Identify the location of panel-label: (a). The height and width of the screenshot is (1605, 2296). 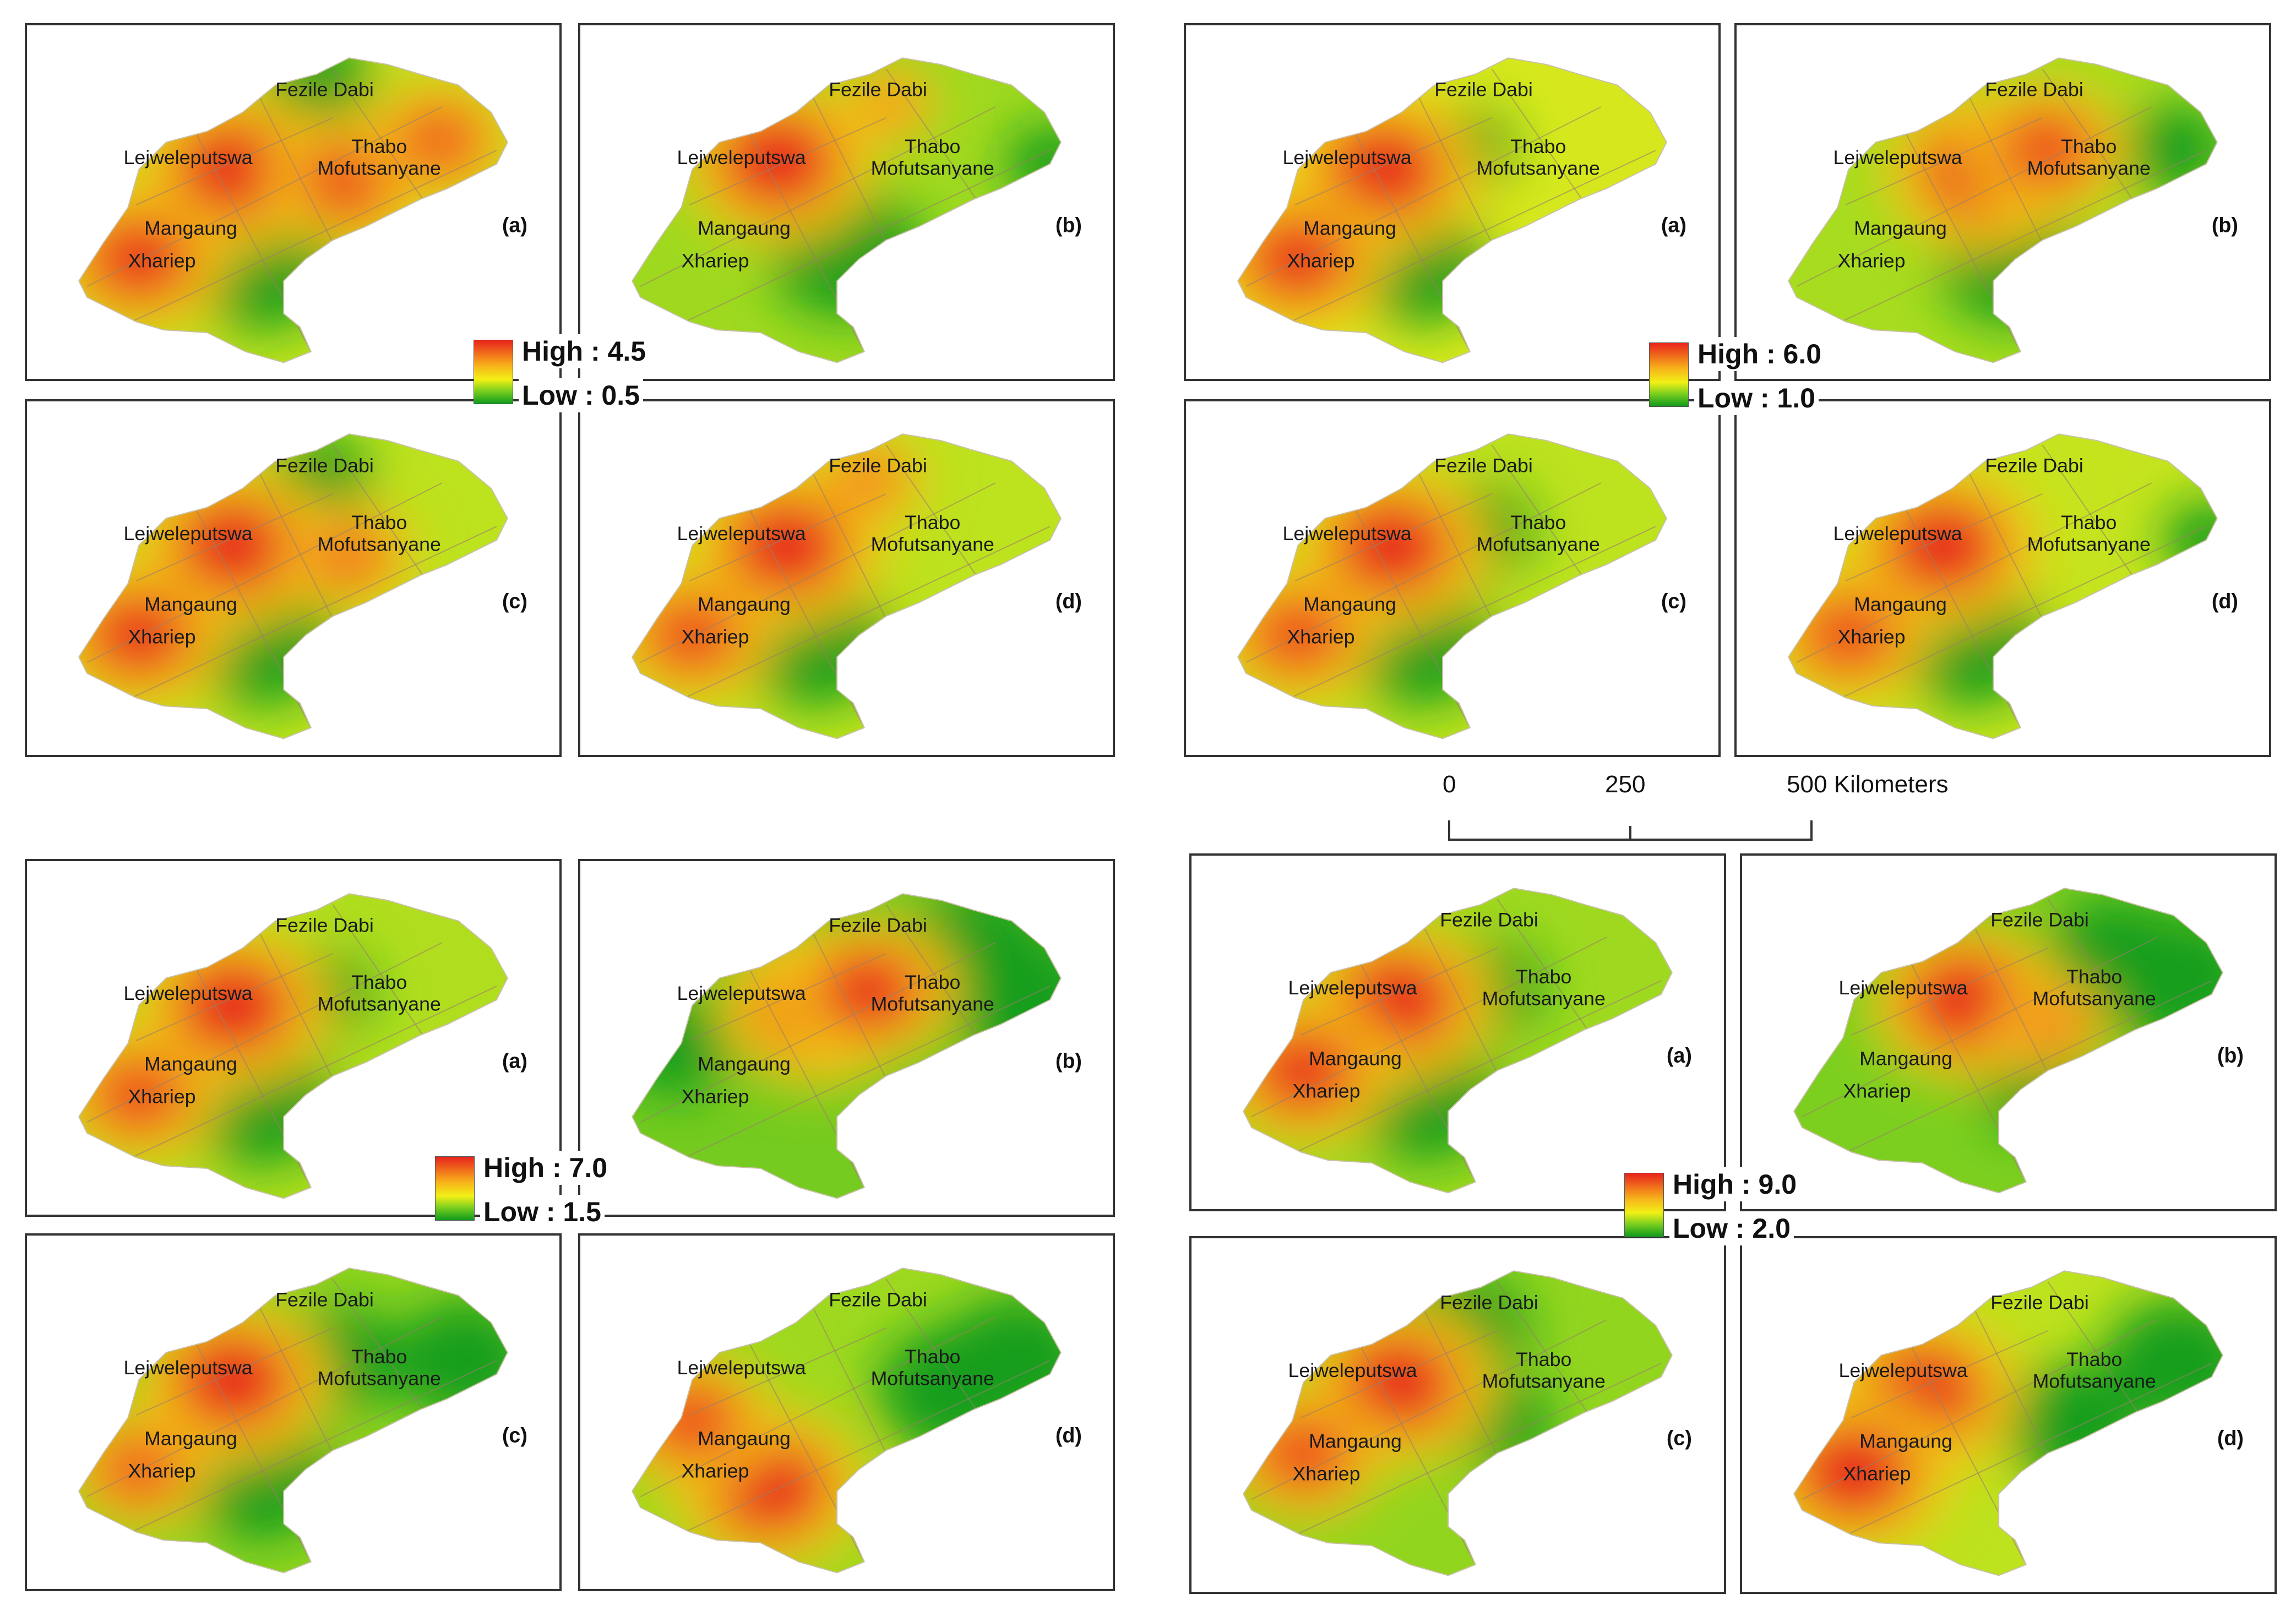
(514, 1060).